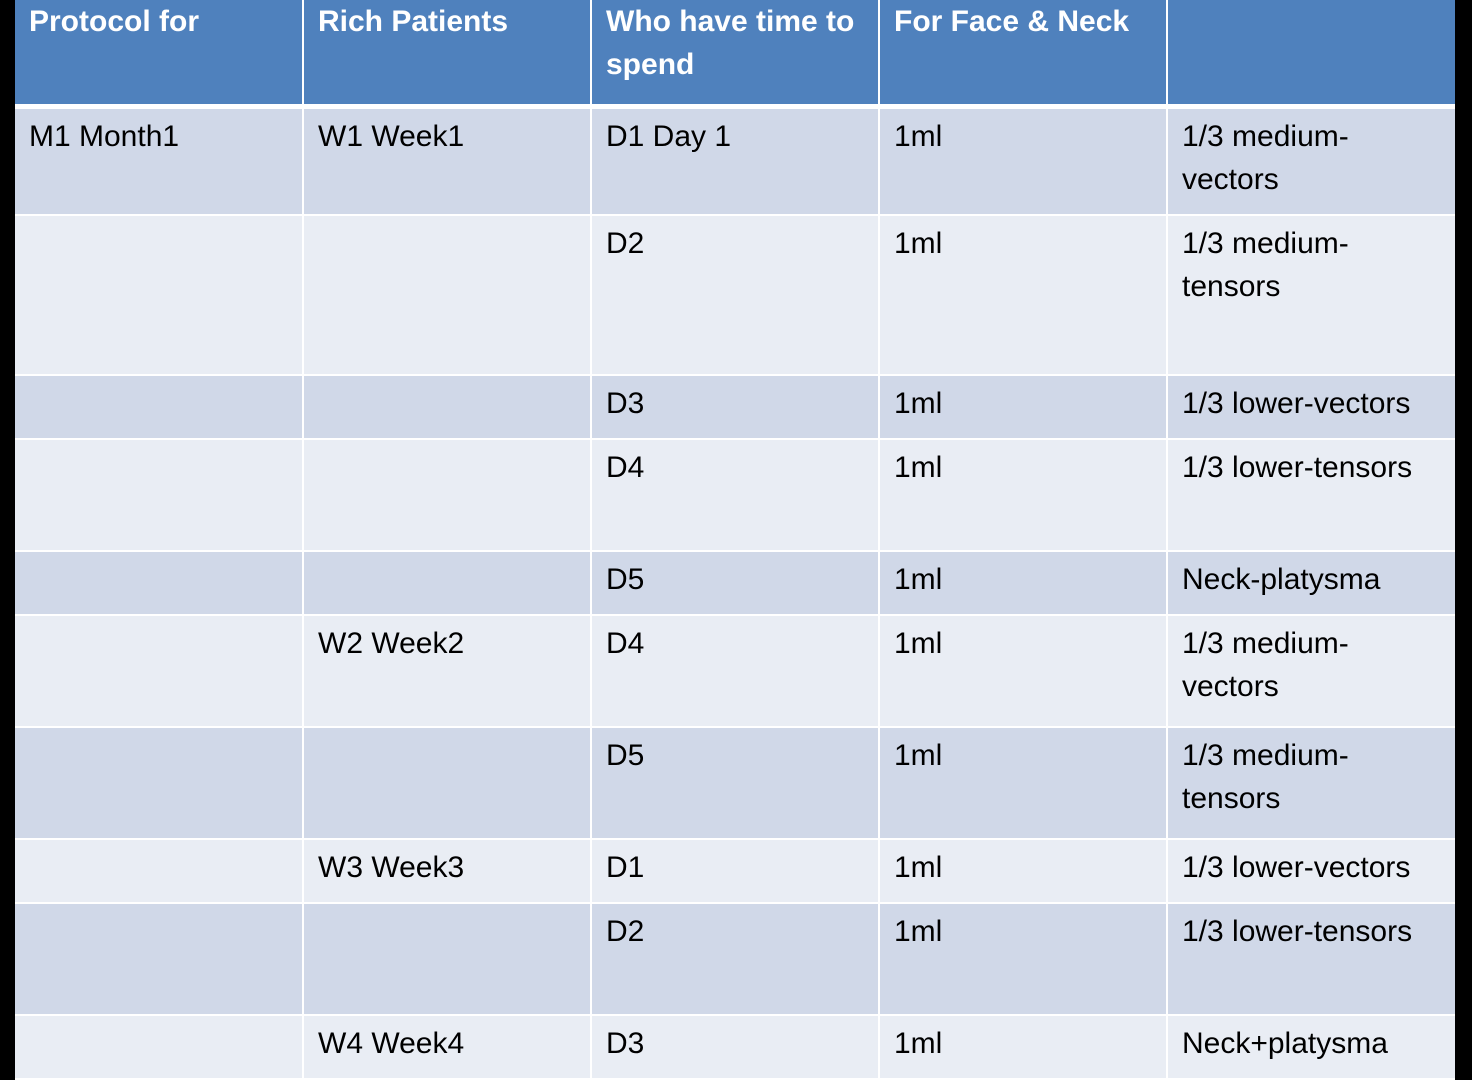  I want to click on table-row: D3 1ml 1/3 lower-vectors, so click(735, 407).